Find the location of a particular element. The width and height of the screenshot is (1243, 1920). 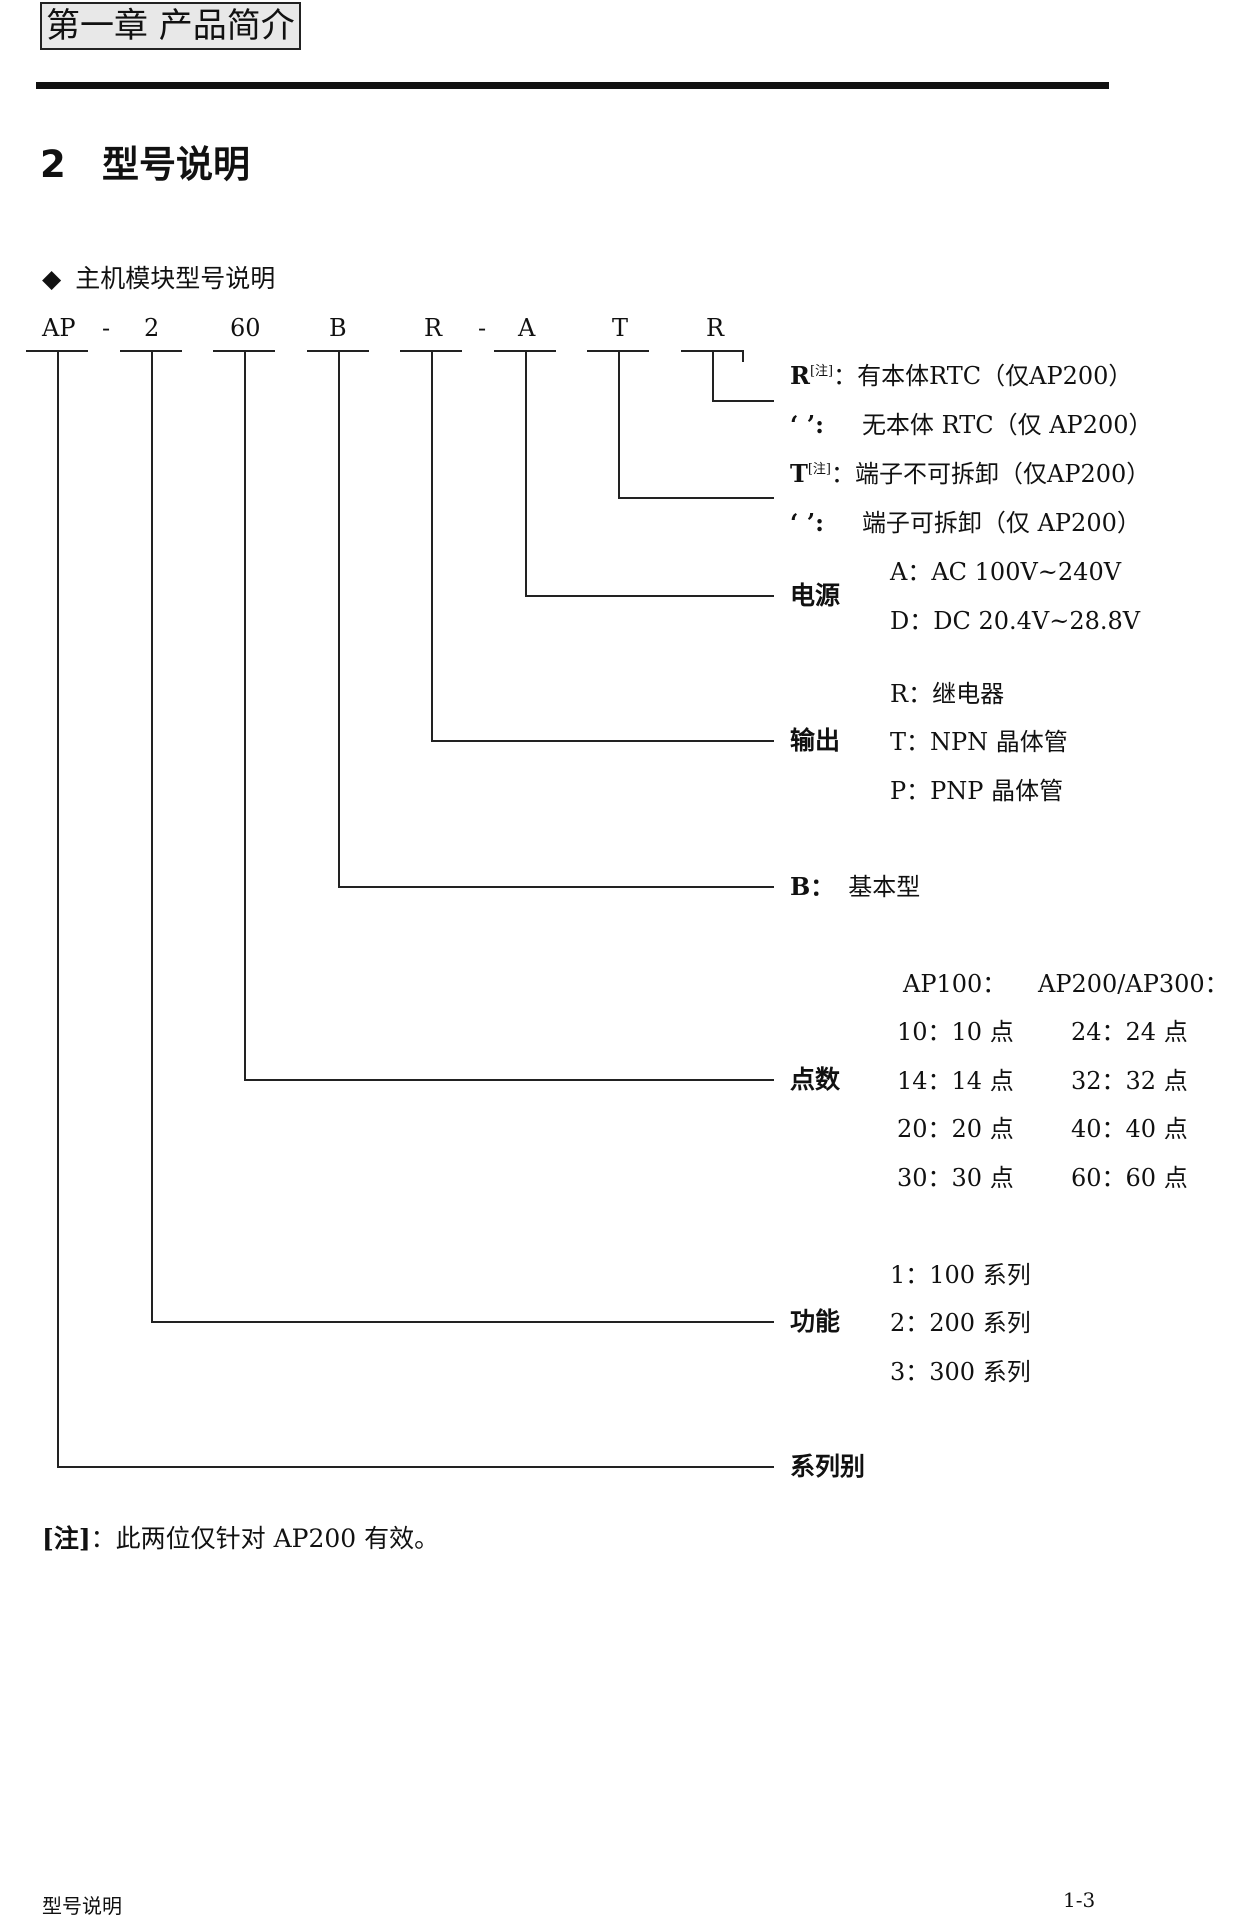

rtc-r-text: ：有本体RTC（仅AP200） is located at coordinates (983, 376).